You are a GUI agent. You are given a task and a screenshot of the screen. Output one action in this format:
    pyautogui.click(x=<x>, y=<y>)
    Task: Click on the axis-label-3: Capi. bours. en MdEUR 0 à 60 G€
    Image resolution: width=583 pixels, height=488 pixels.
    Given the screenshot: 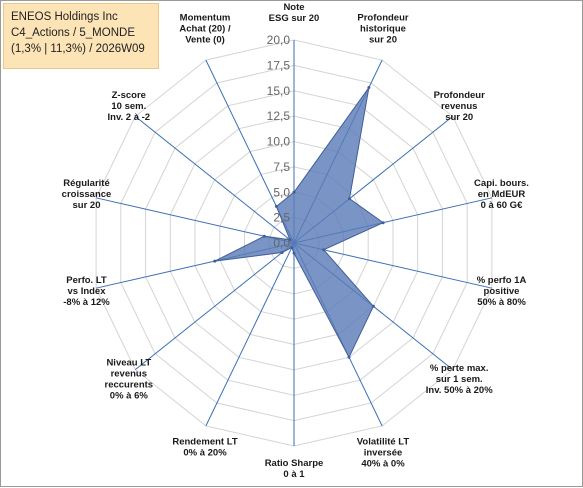 What is the action you would take?
    pyautogui.click(x=501, y=194)
    